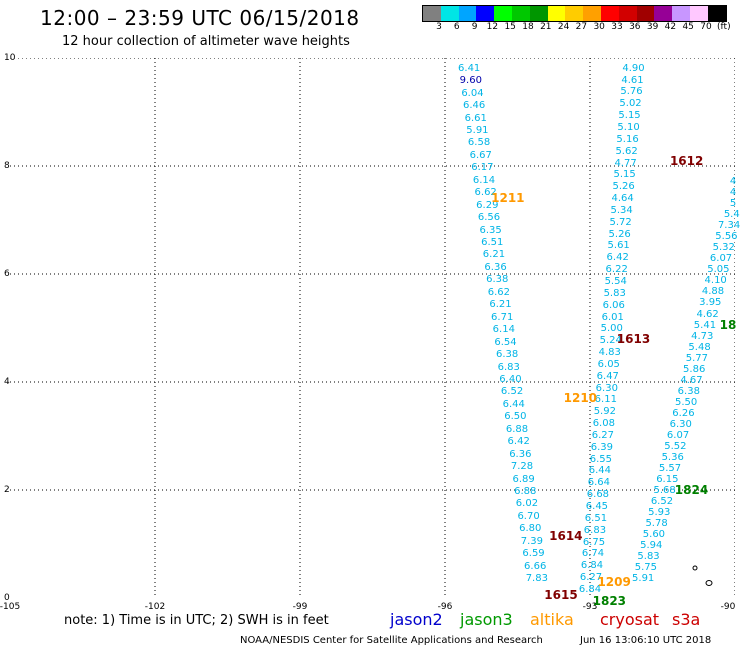 This screenshot has width=740, height=650. Describe the element at coordinates (686, 619) in the screenshot. I see `legend-s3a: s3a` at that location.